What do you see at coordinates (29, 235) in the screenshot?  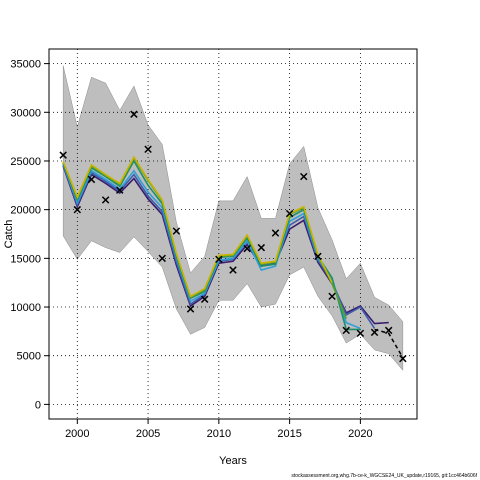 I see `y-axis: 0 5000 10000 15000 20000 25000 30000 35000` at bounding box center [29, 235].